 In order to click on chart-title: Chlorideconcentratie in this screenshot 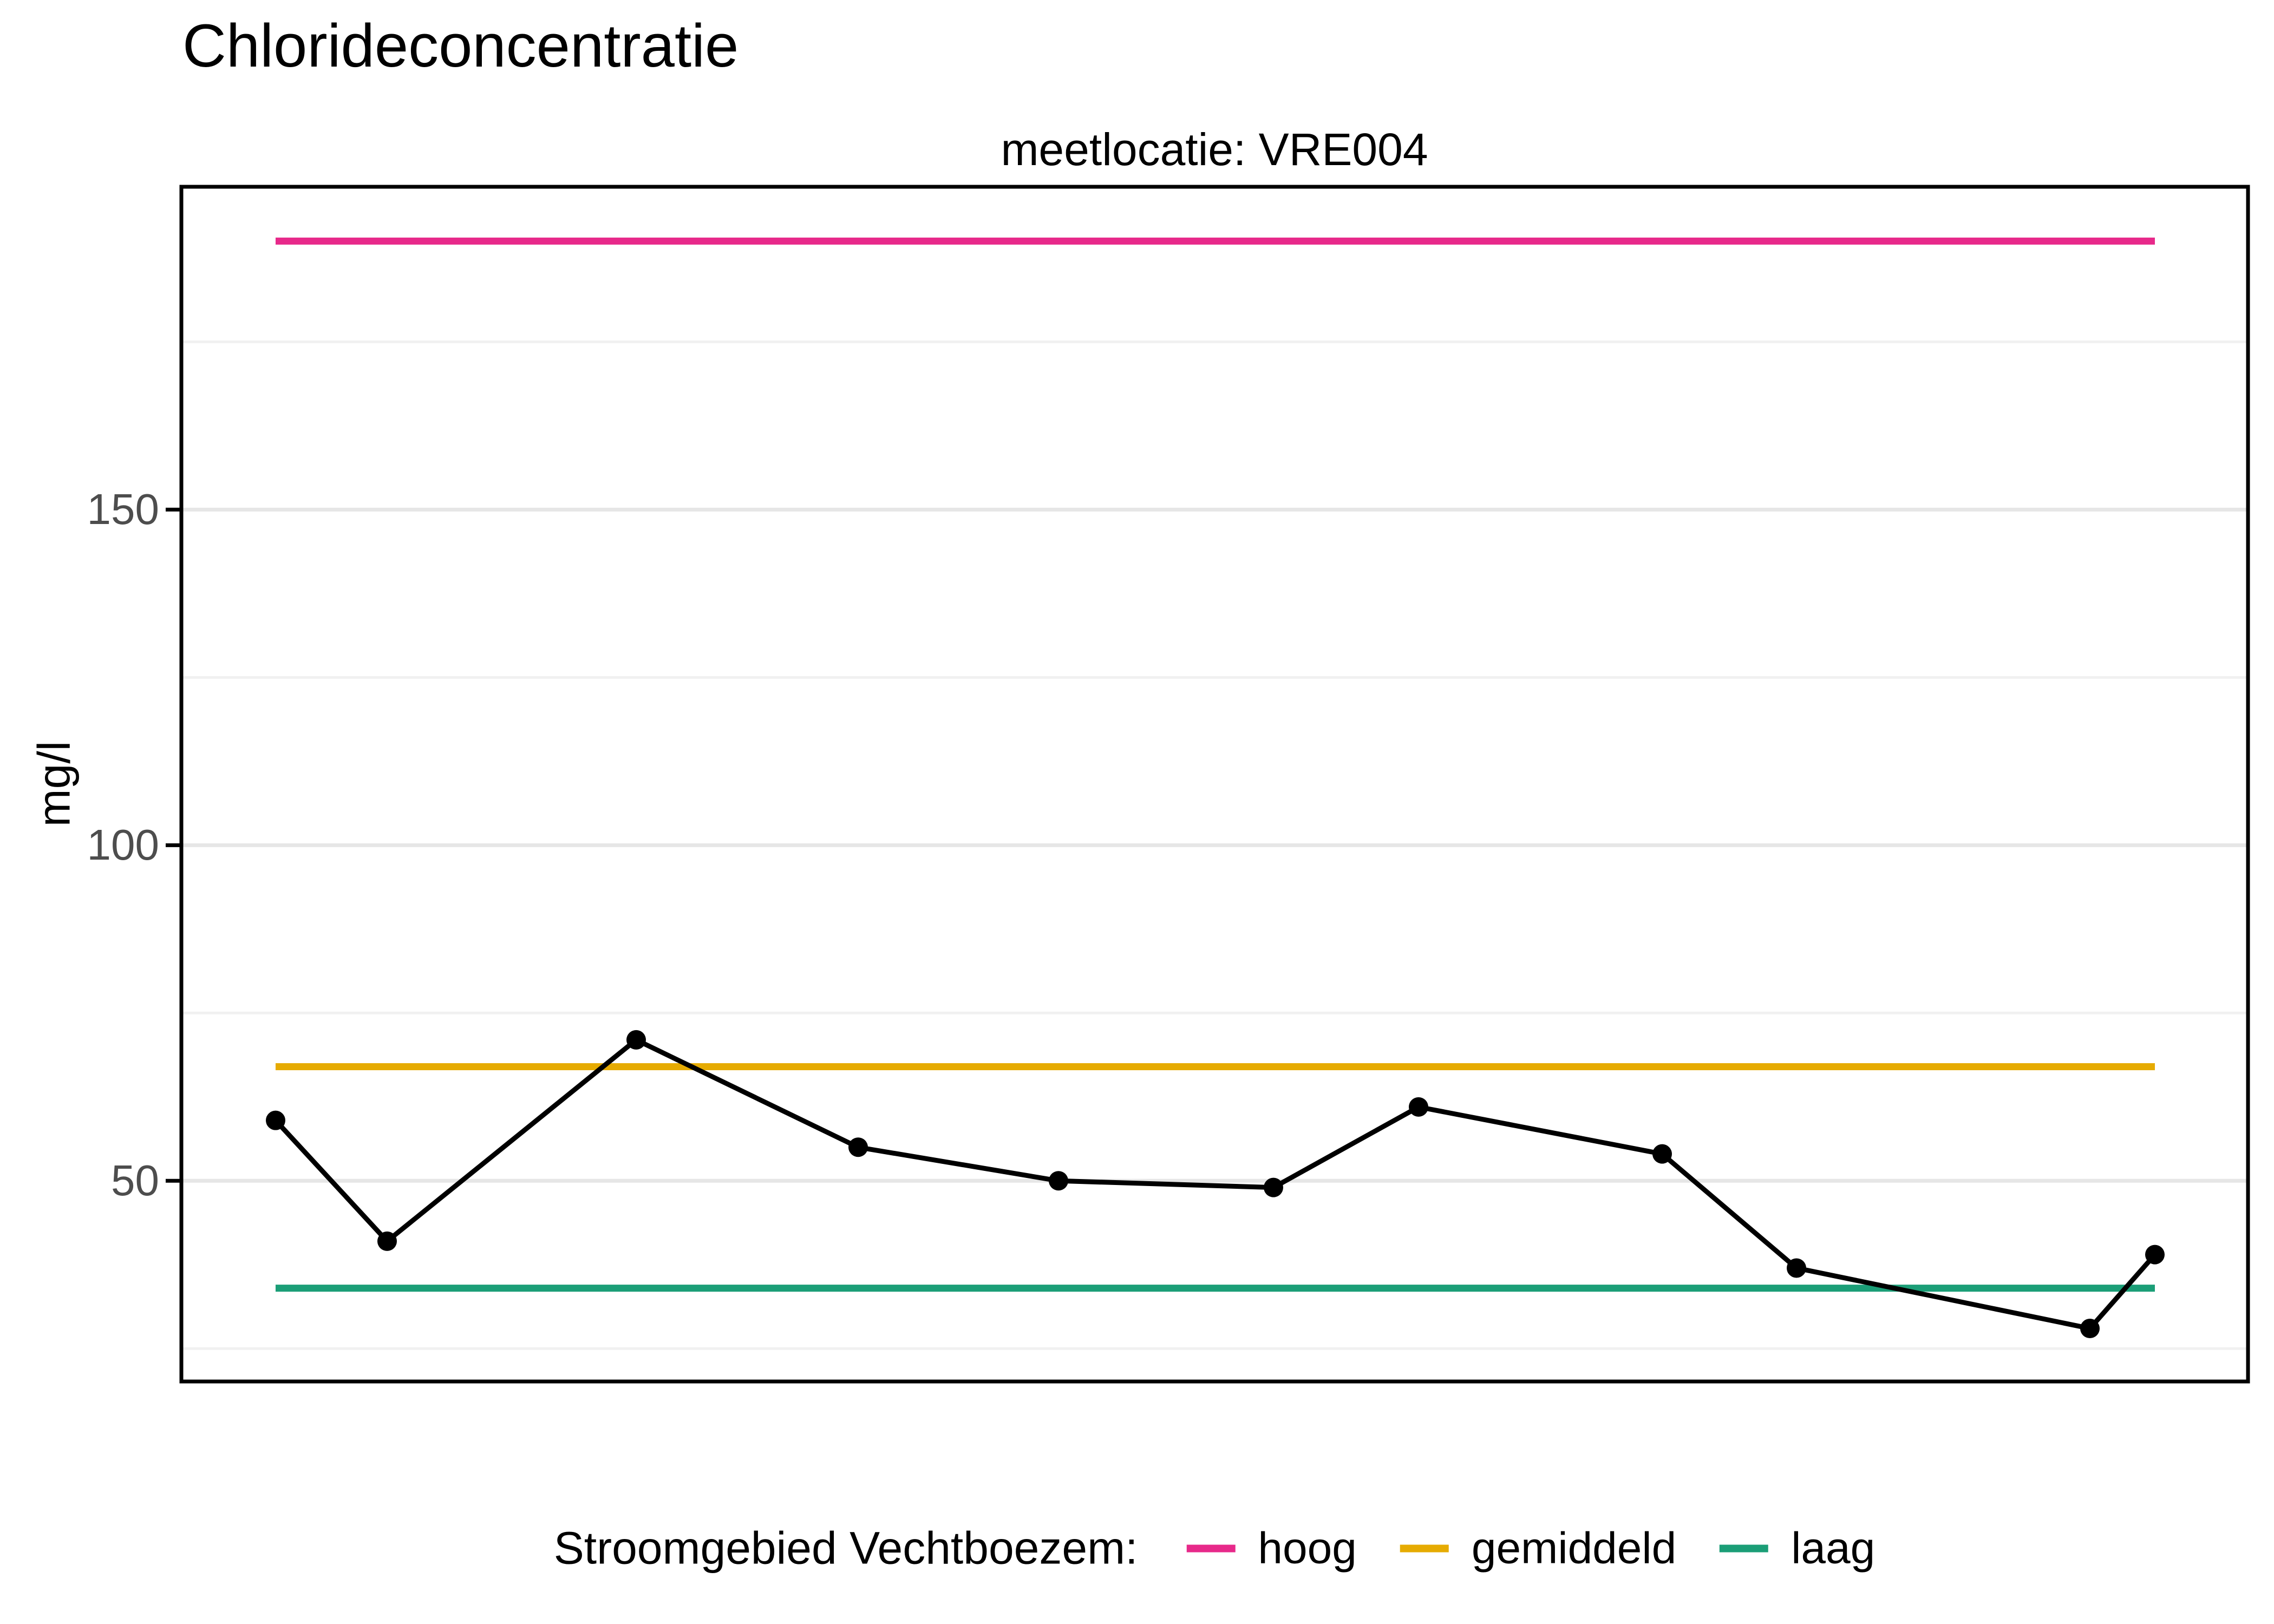, I will do `click(461, 46)`.